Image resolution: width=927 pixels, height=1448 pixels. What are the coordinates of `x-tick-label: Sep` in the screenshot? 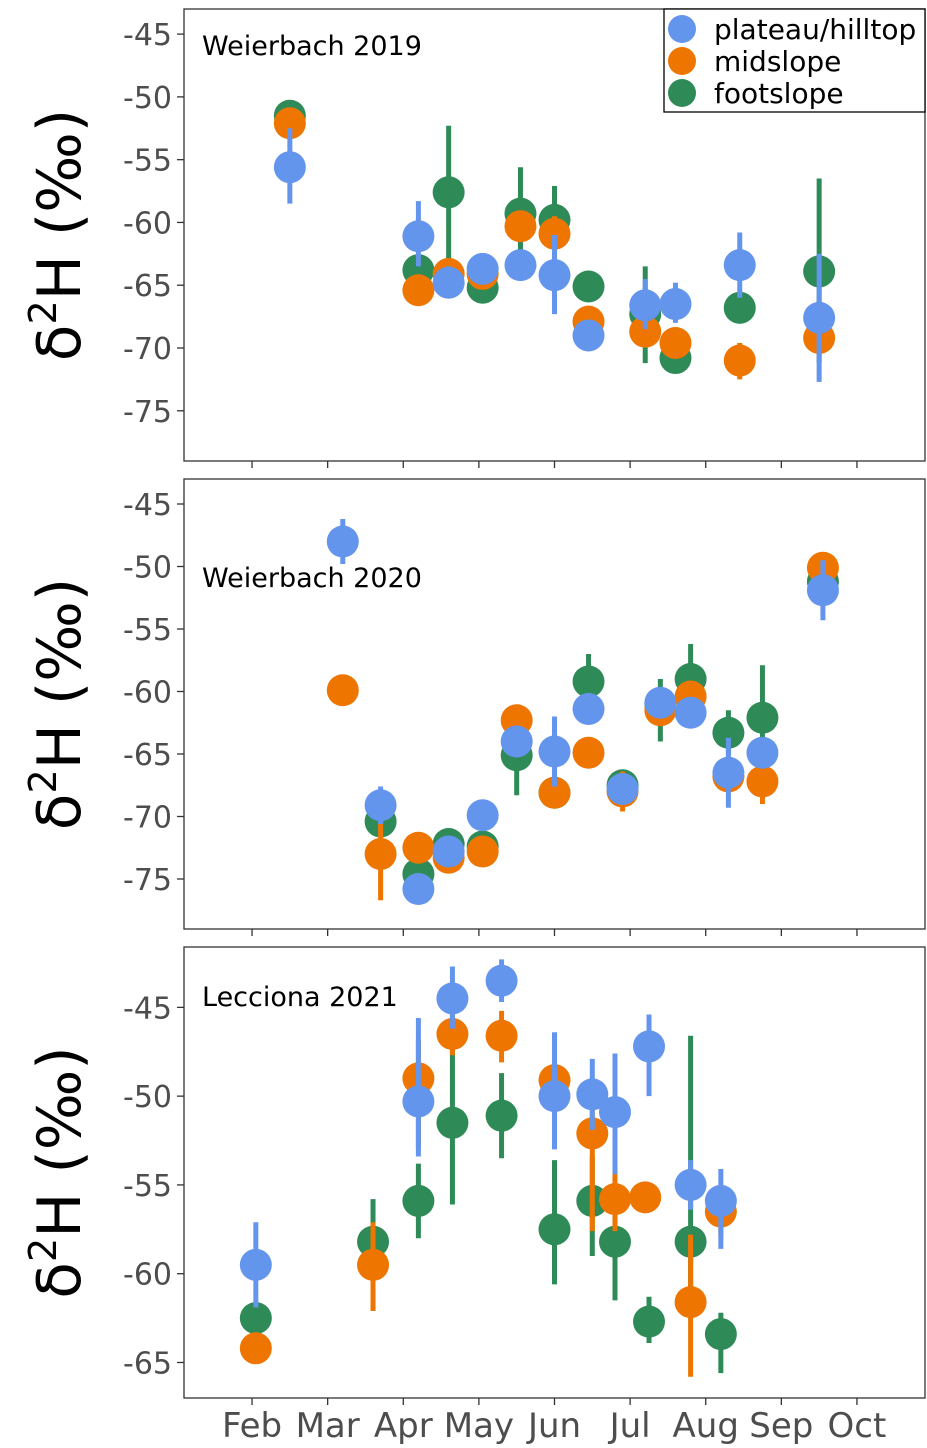 It's located at (781, 1426).